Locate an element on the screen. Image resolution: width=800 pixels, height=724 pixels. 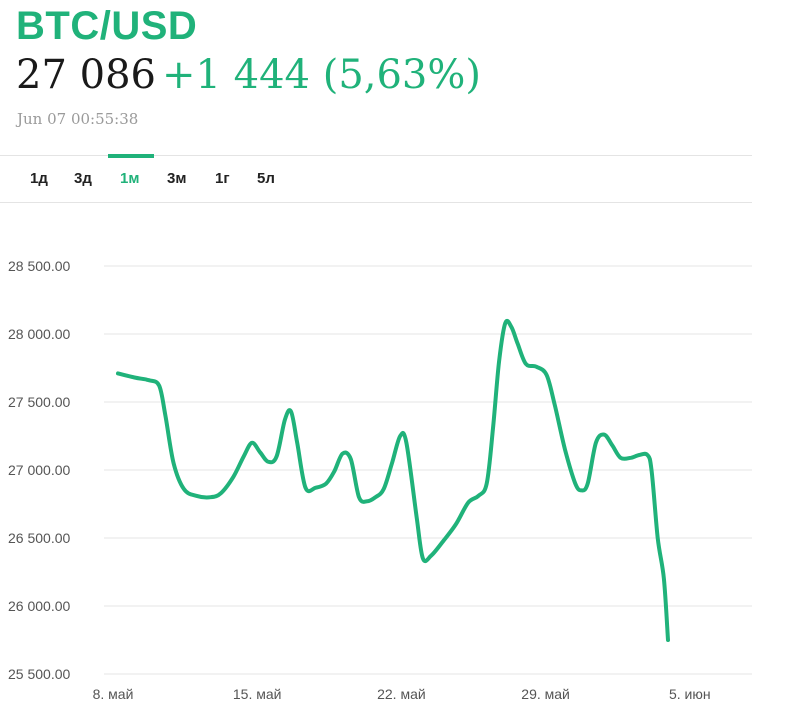
tab-1d: 1д is located at coordinates (39, 178).